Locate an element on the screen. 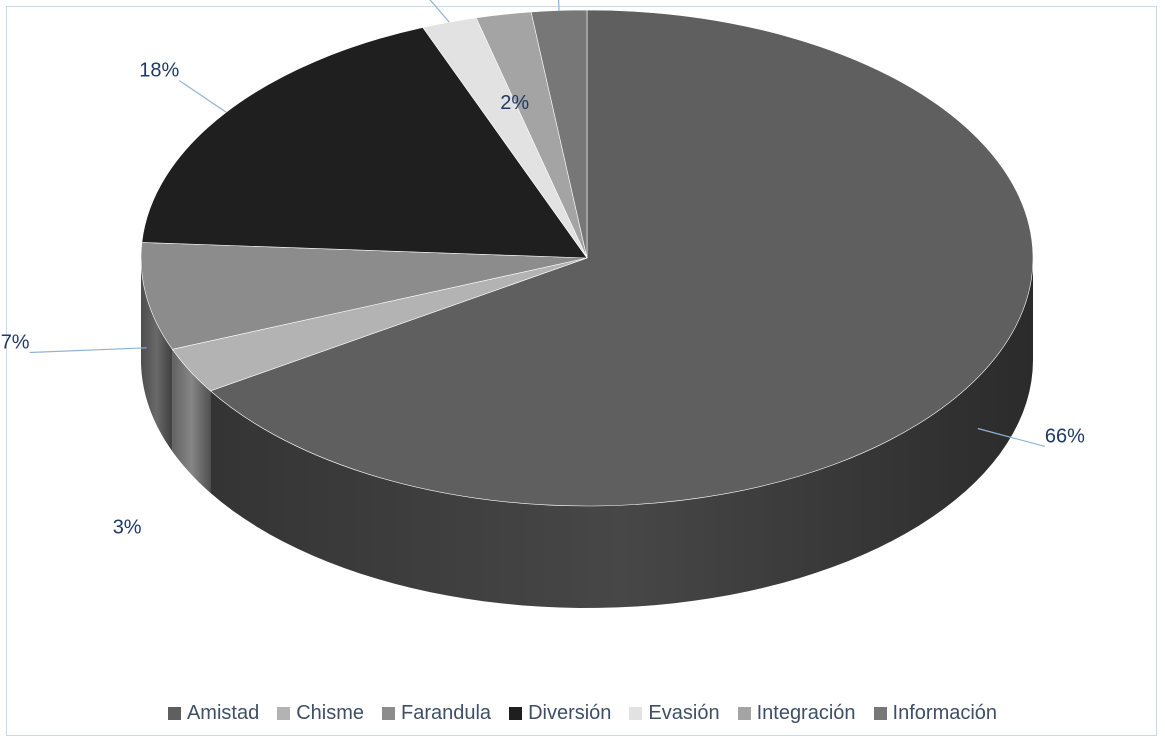 Image resolution: width=1165 pixels, height=744 pixels. legend-label: Amistad is located at coordinates (223, 713).